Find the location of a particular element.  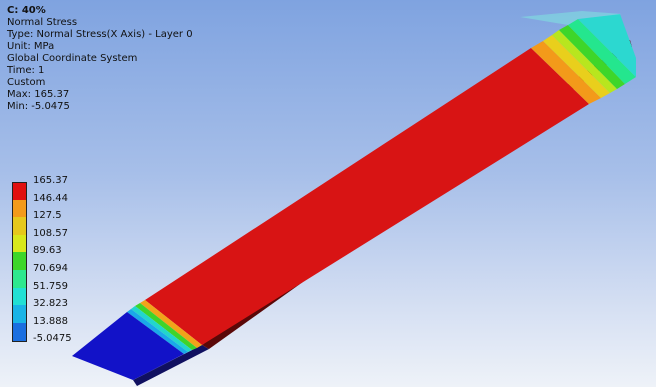

result-time: Time: 1 is located at coordinates (26, 70).